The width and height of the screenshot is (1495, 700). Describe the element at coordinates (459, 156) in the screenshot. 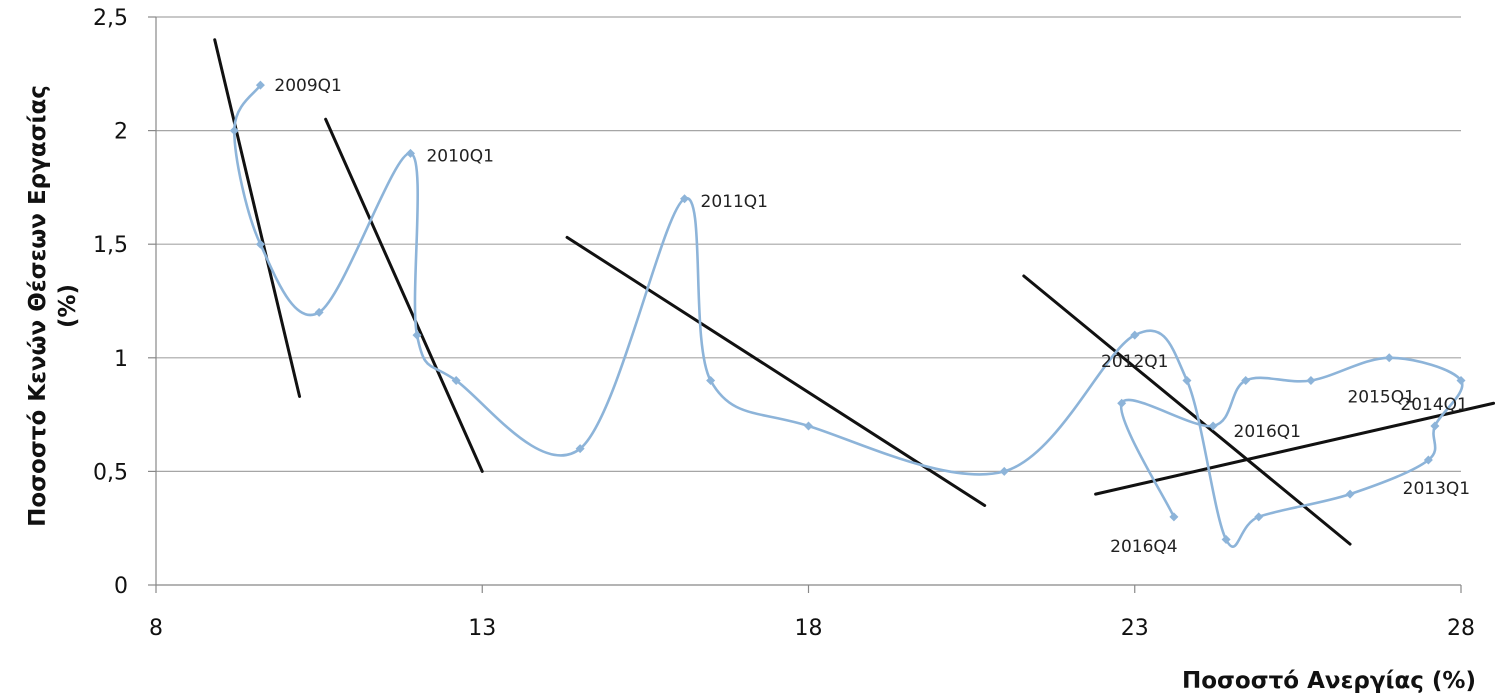

I see `point-annotation: 2010Q1` at that location.